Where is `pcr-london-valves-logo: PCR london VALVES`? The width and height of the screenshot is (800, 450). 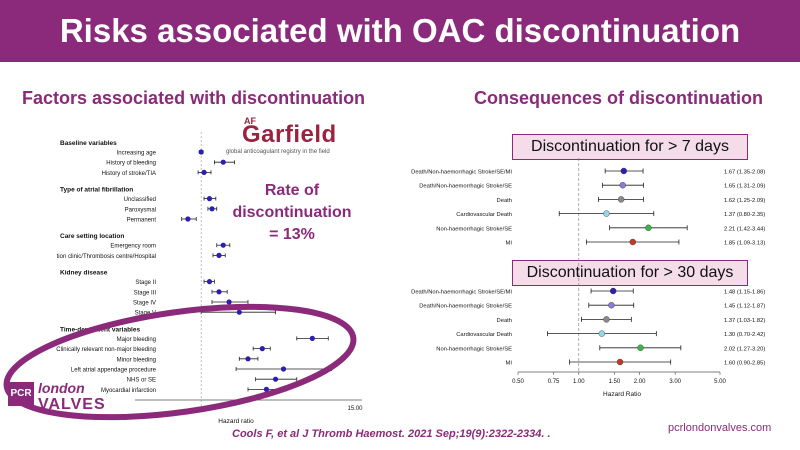
pcr-london-valves-logo: PCR london VALVES is located at coordinates (68, 402).